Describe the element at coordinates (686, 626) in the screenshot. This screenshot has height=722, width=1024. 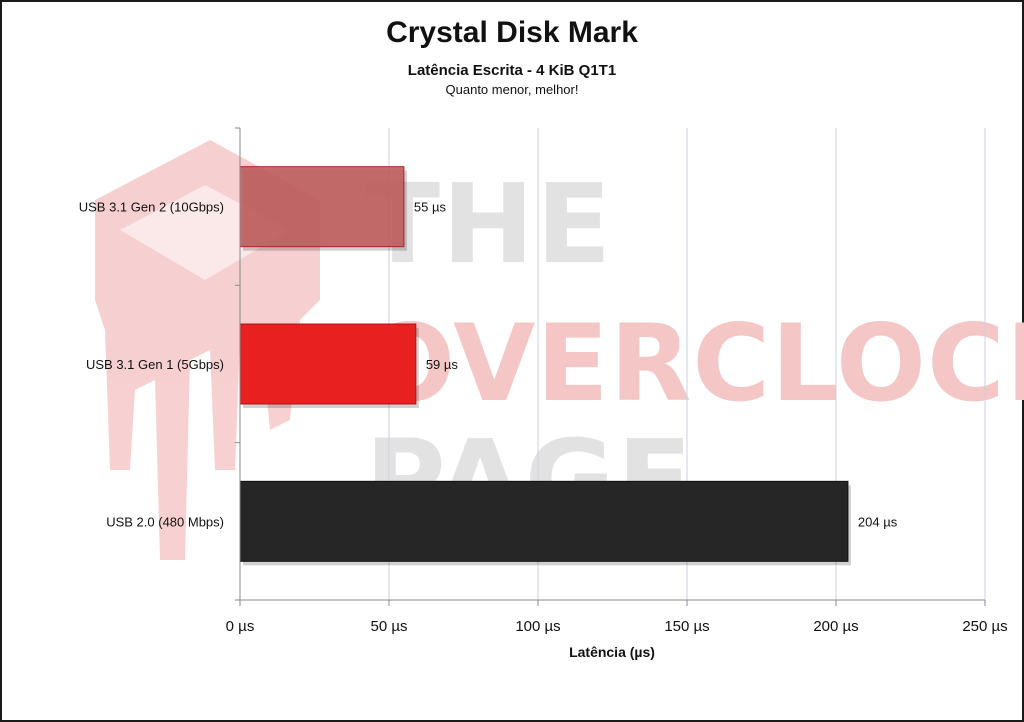
I see `x-tick-label: 150 µs` at that location.